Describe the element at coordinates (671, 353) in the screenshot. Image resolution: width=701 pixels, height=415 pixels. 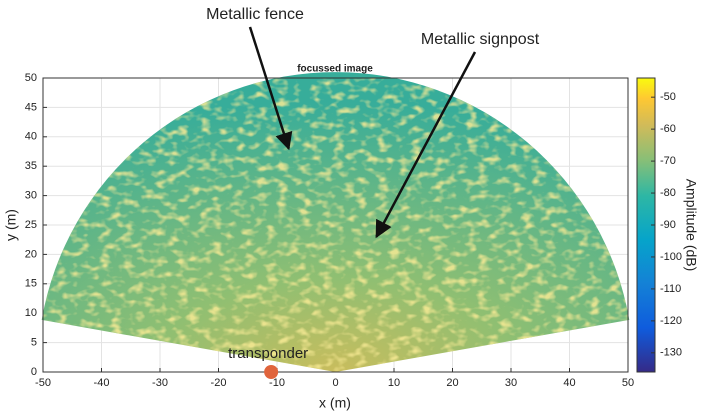
I see `colorbar-tick-label: -130` at that location.